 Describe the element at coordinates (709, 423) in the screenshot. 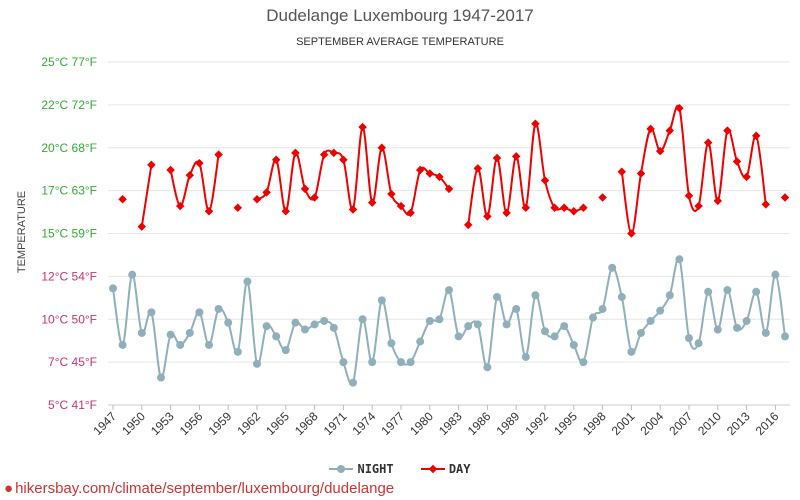

I see `x-tick-label: 2010` at that location.